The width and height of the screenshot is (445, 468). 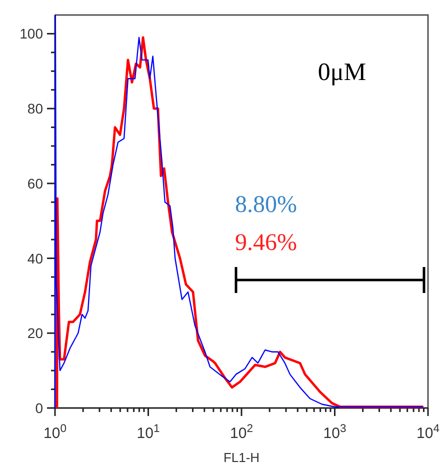 I want to click on y-tick-label: 0, so click(x=39, y=408).